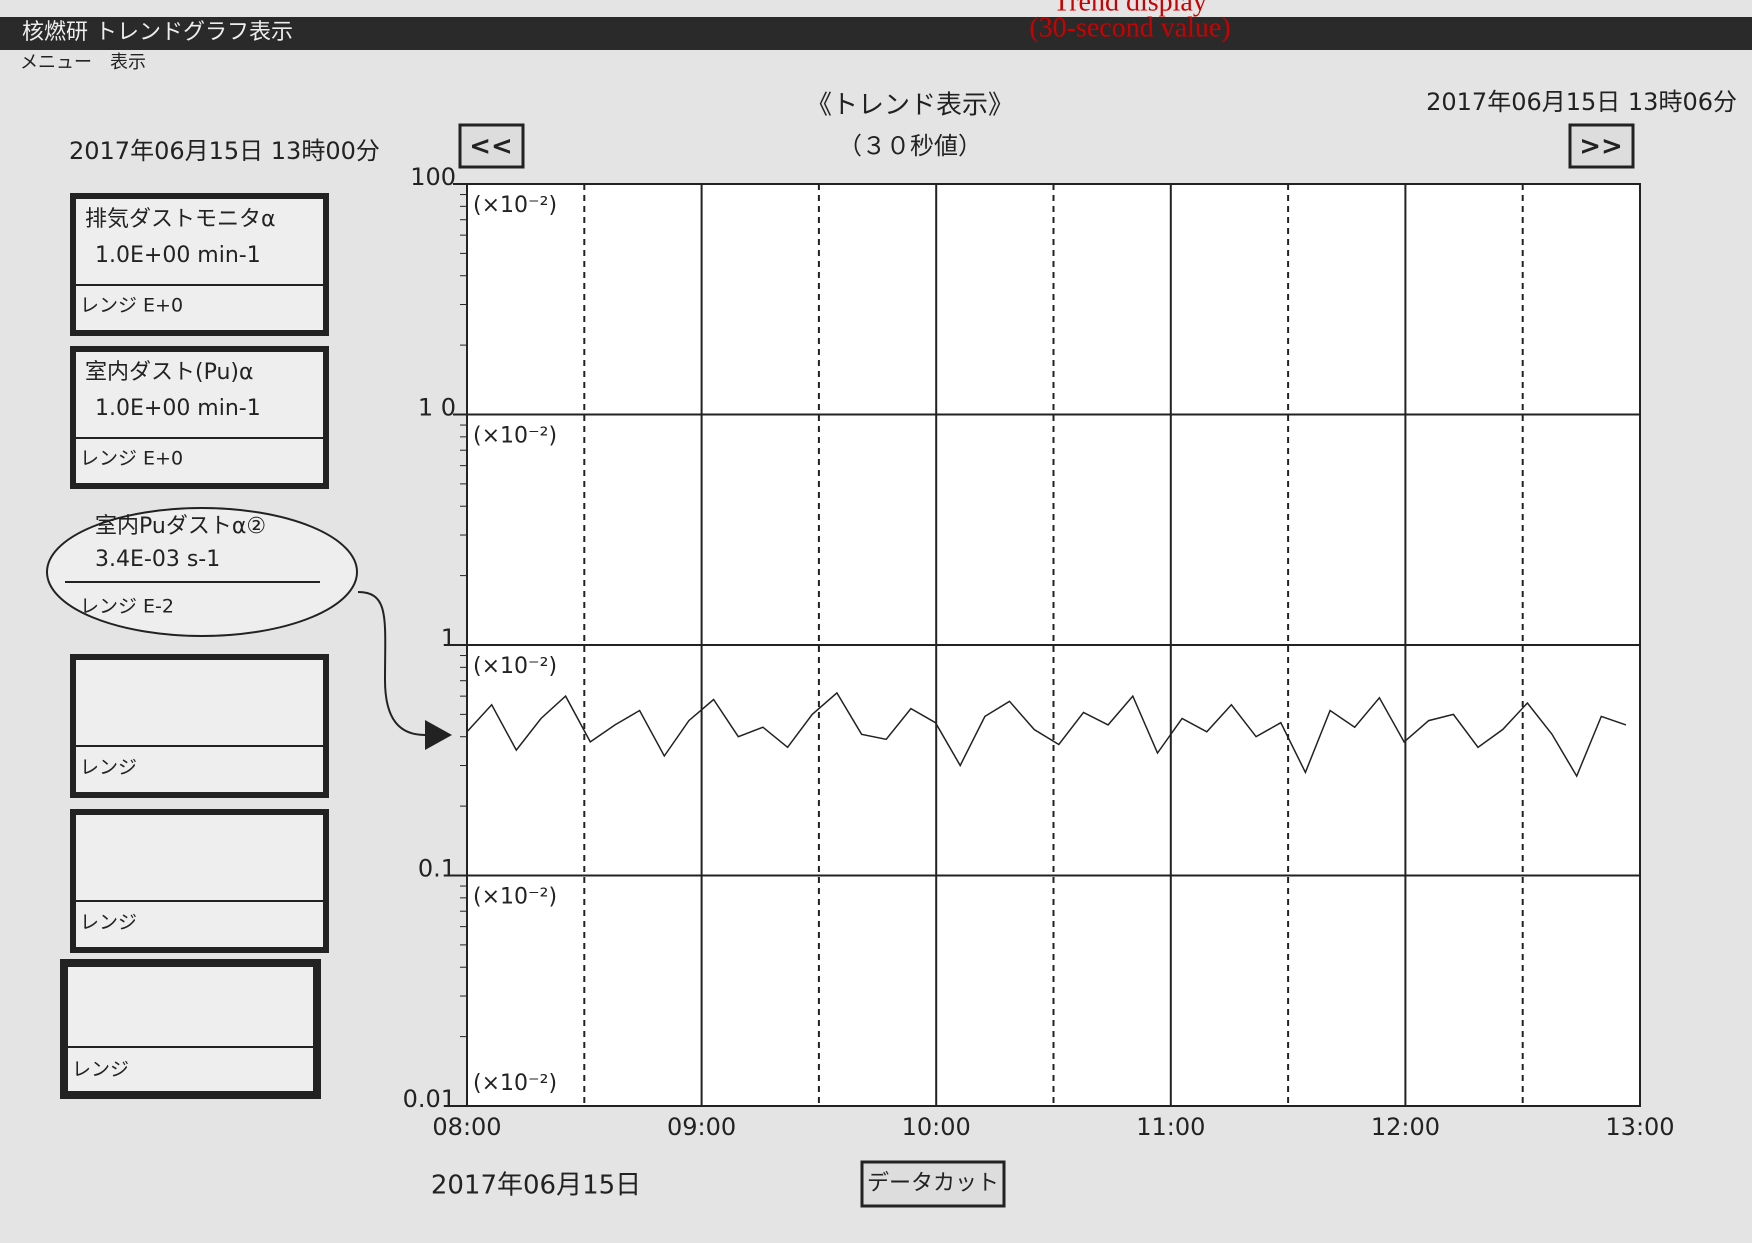  Describe the element at coordinates (1170, 1127) in the screenshot. I see `x-tick-label: 11:00` at that location.